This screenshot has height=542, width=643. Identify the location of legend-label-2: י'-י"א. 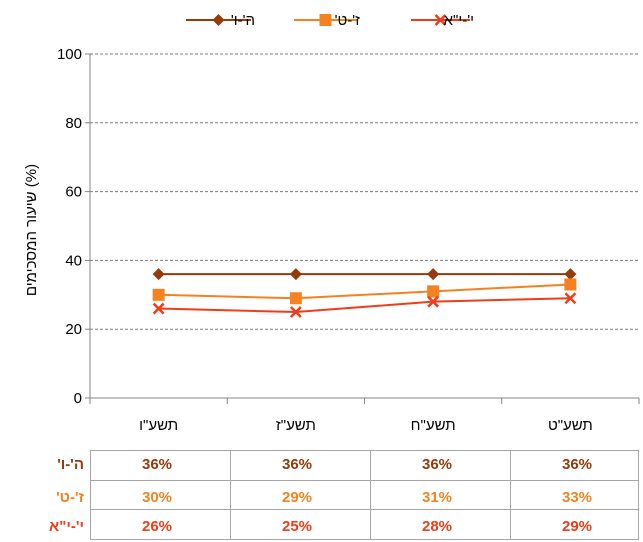
(459, 20).